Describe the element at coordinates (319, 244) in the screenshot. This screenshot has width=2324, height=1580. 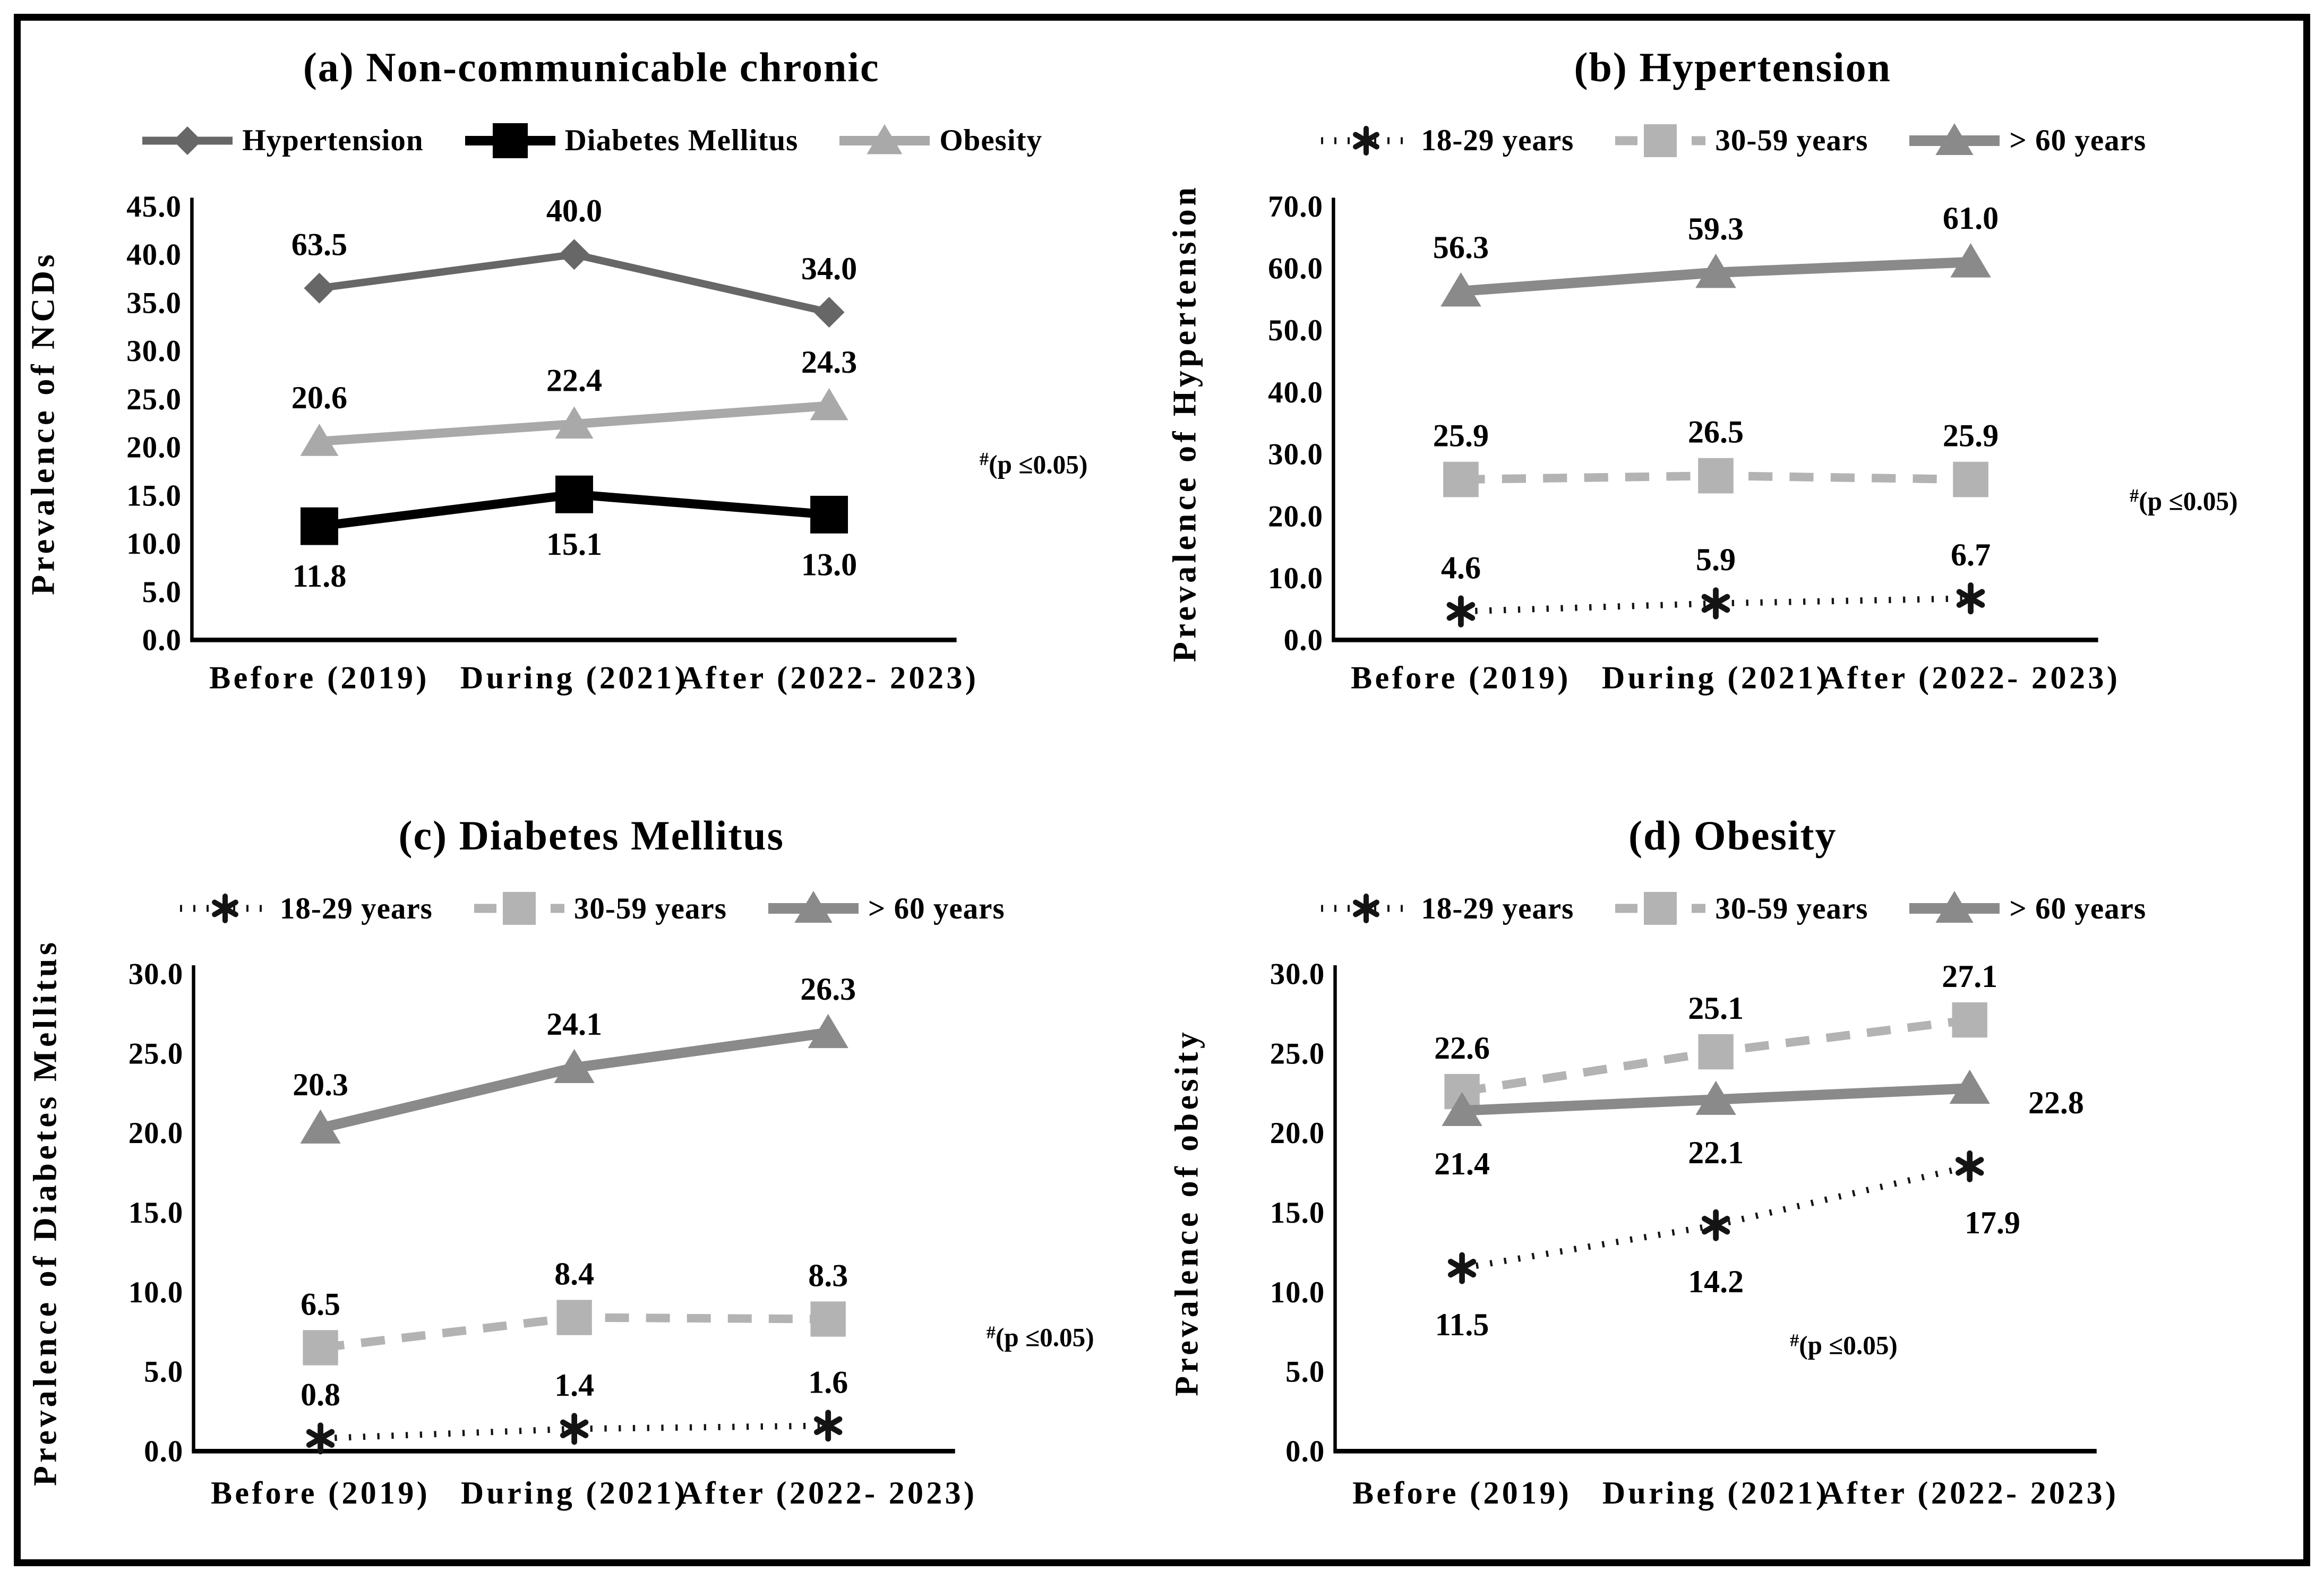
I see `data-label: 63.5` at that location.